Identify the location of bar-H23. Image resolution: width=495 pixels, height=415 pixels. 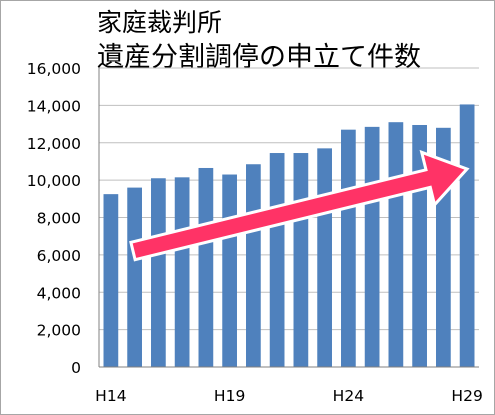
(324, 257).